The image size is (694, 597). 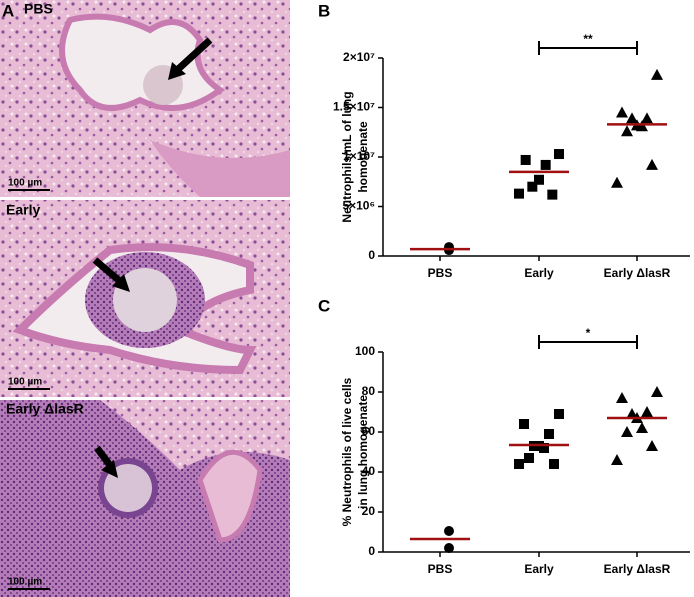 I want to click on panel-label: A, so click(x=8, y=10).